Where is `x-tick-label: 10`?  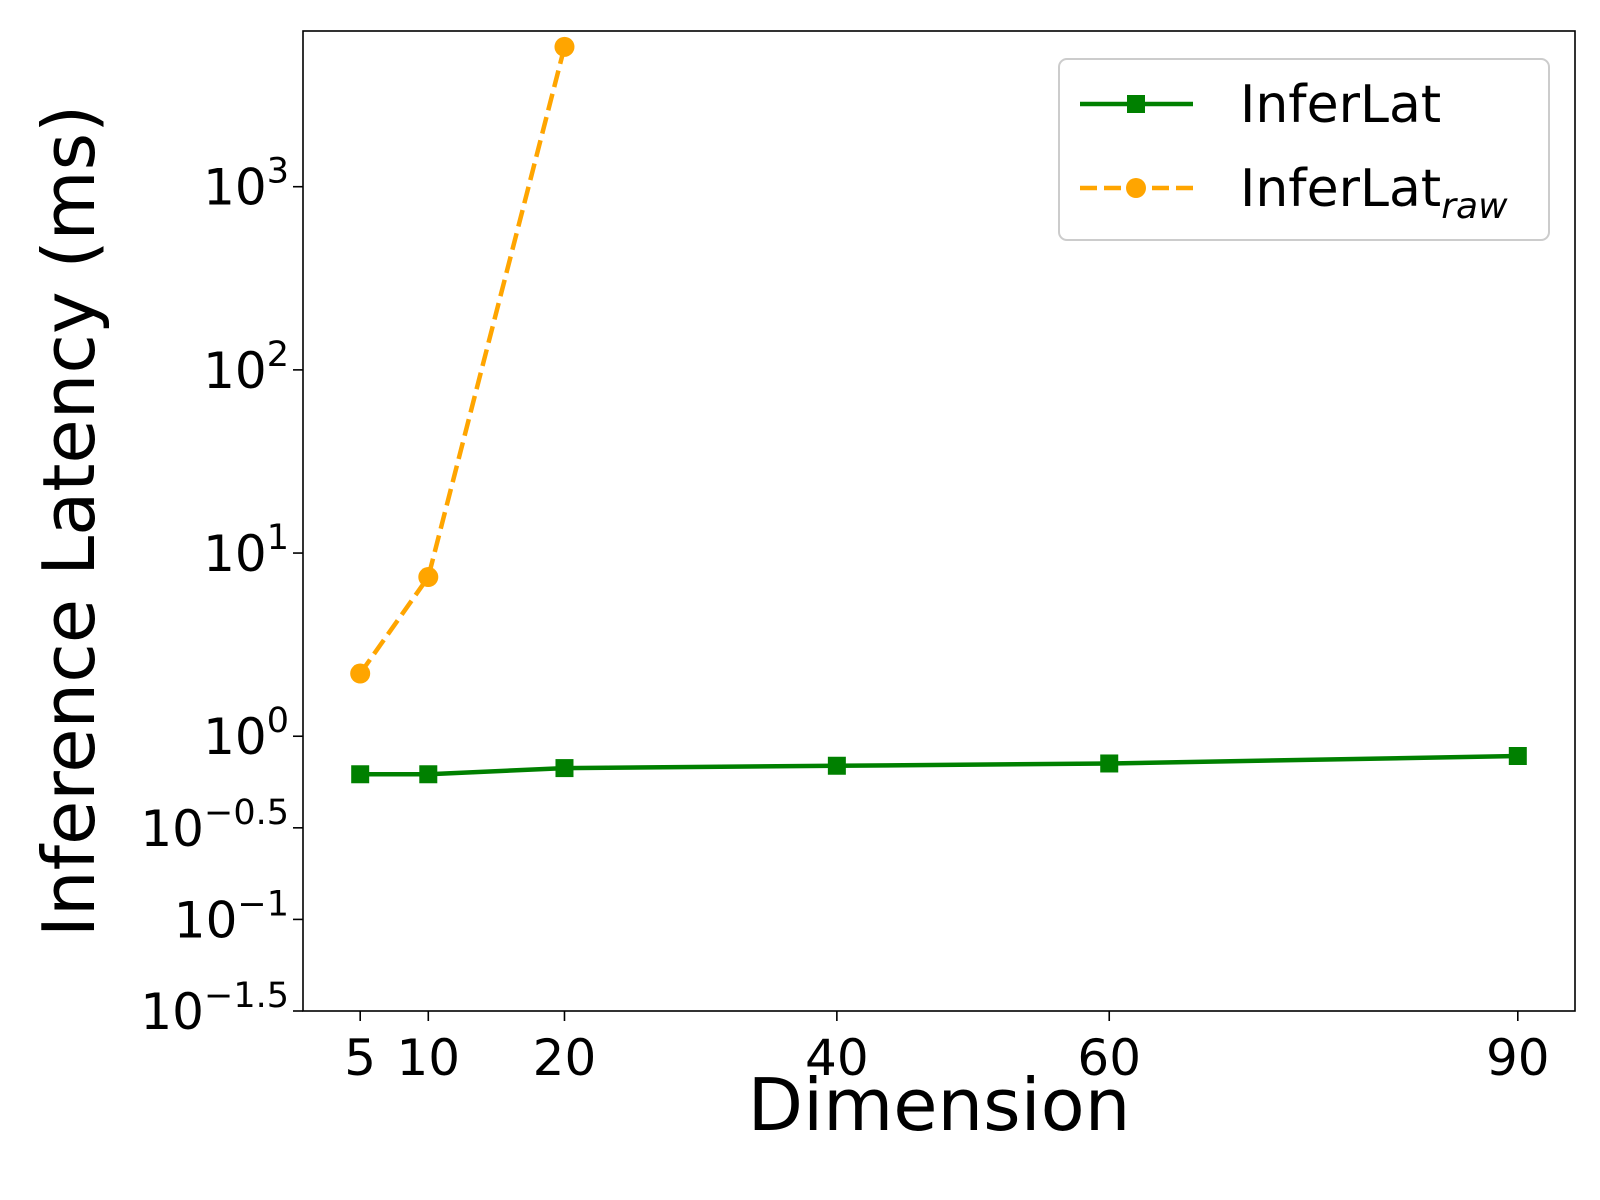 x-tick-label: 10 is located at coordinates (428, 1058).